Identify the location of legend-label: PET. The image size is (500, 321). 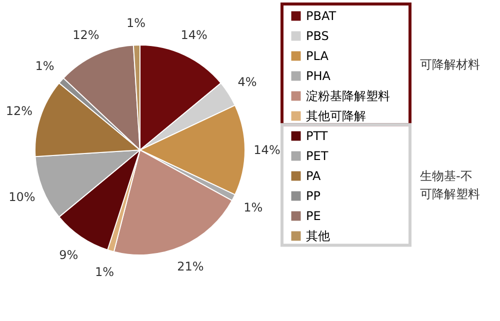
(317, 156).